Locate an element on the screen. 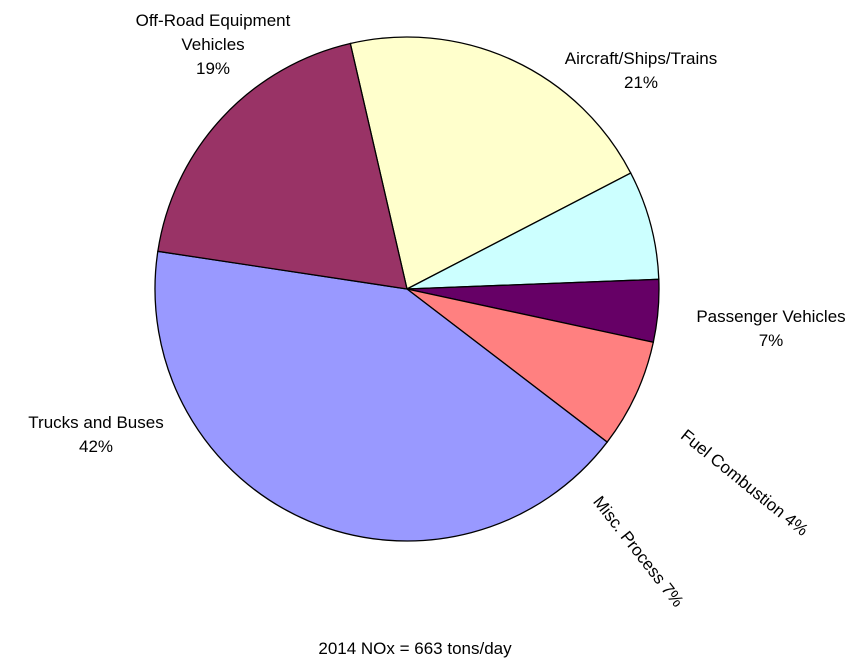 This screenshot has height=665, width=868. slice-label-line: Misc. Process 7% is located at coordinates (638, 552).